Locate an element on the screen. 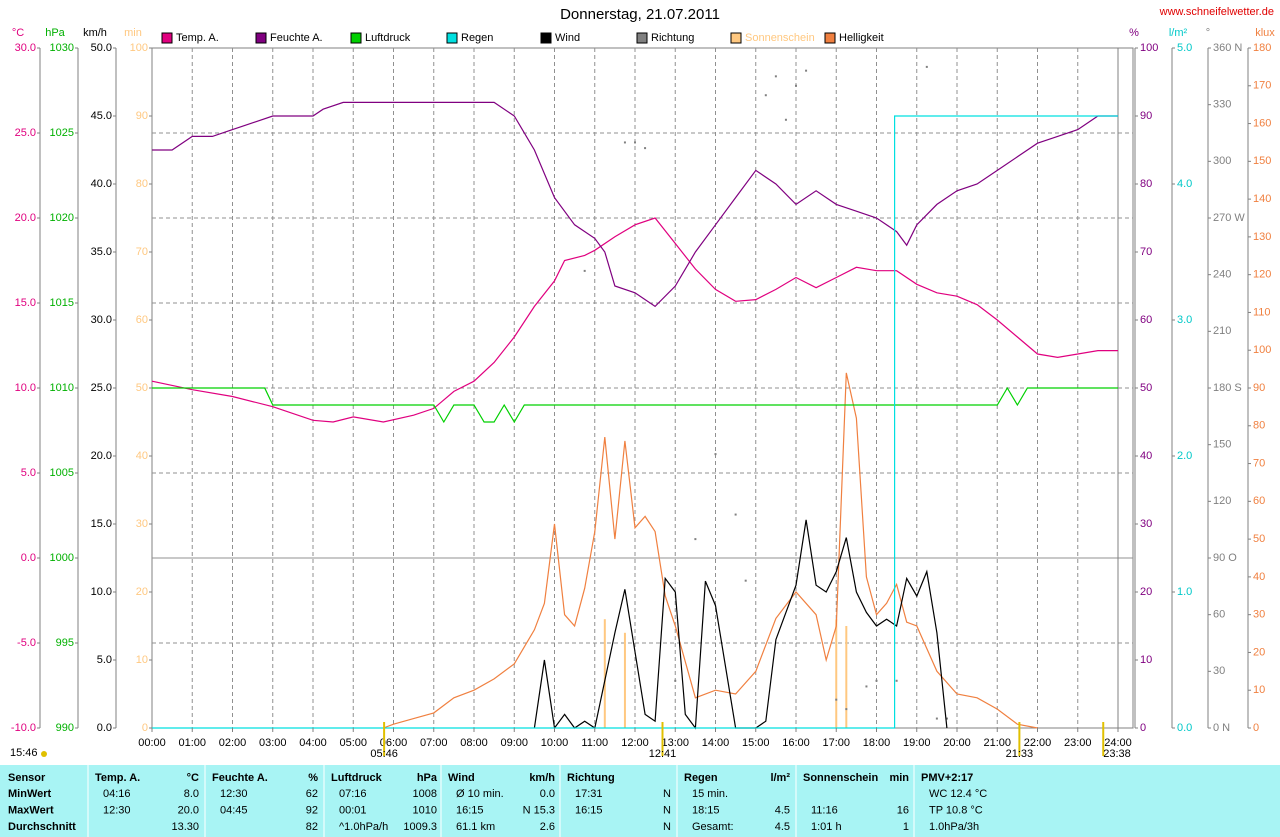  table-cell: % is located at coordinates (313, 778).